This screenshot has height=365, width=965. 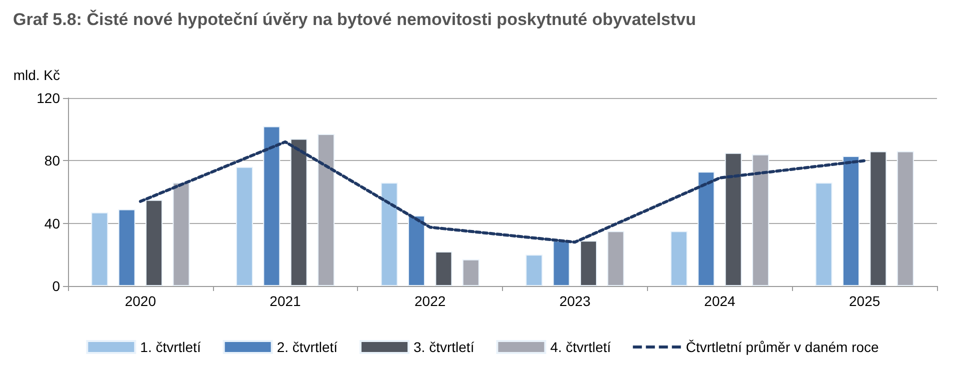 What do you see at coordinates (140, 301) in the screenshot?
I see `x-tick-label: 2020` at bounding box center [140, 301].